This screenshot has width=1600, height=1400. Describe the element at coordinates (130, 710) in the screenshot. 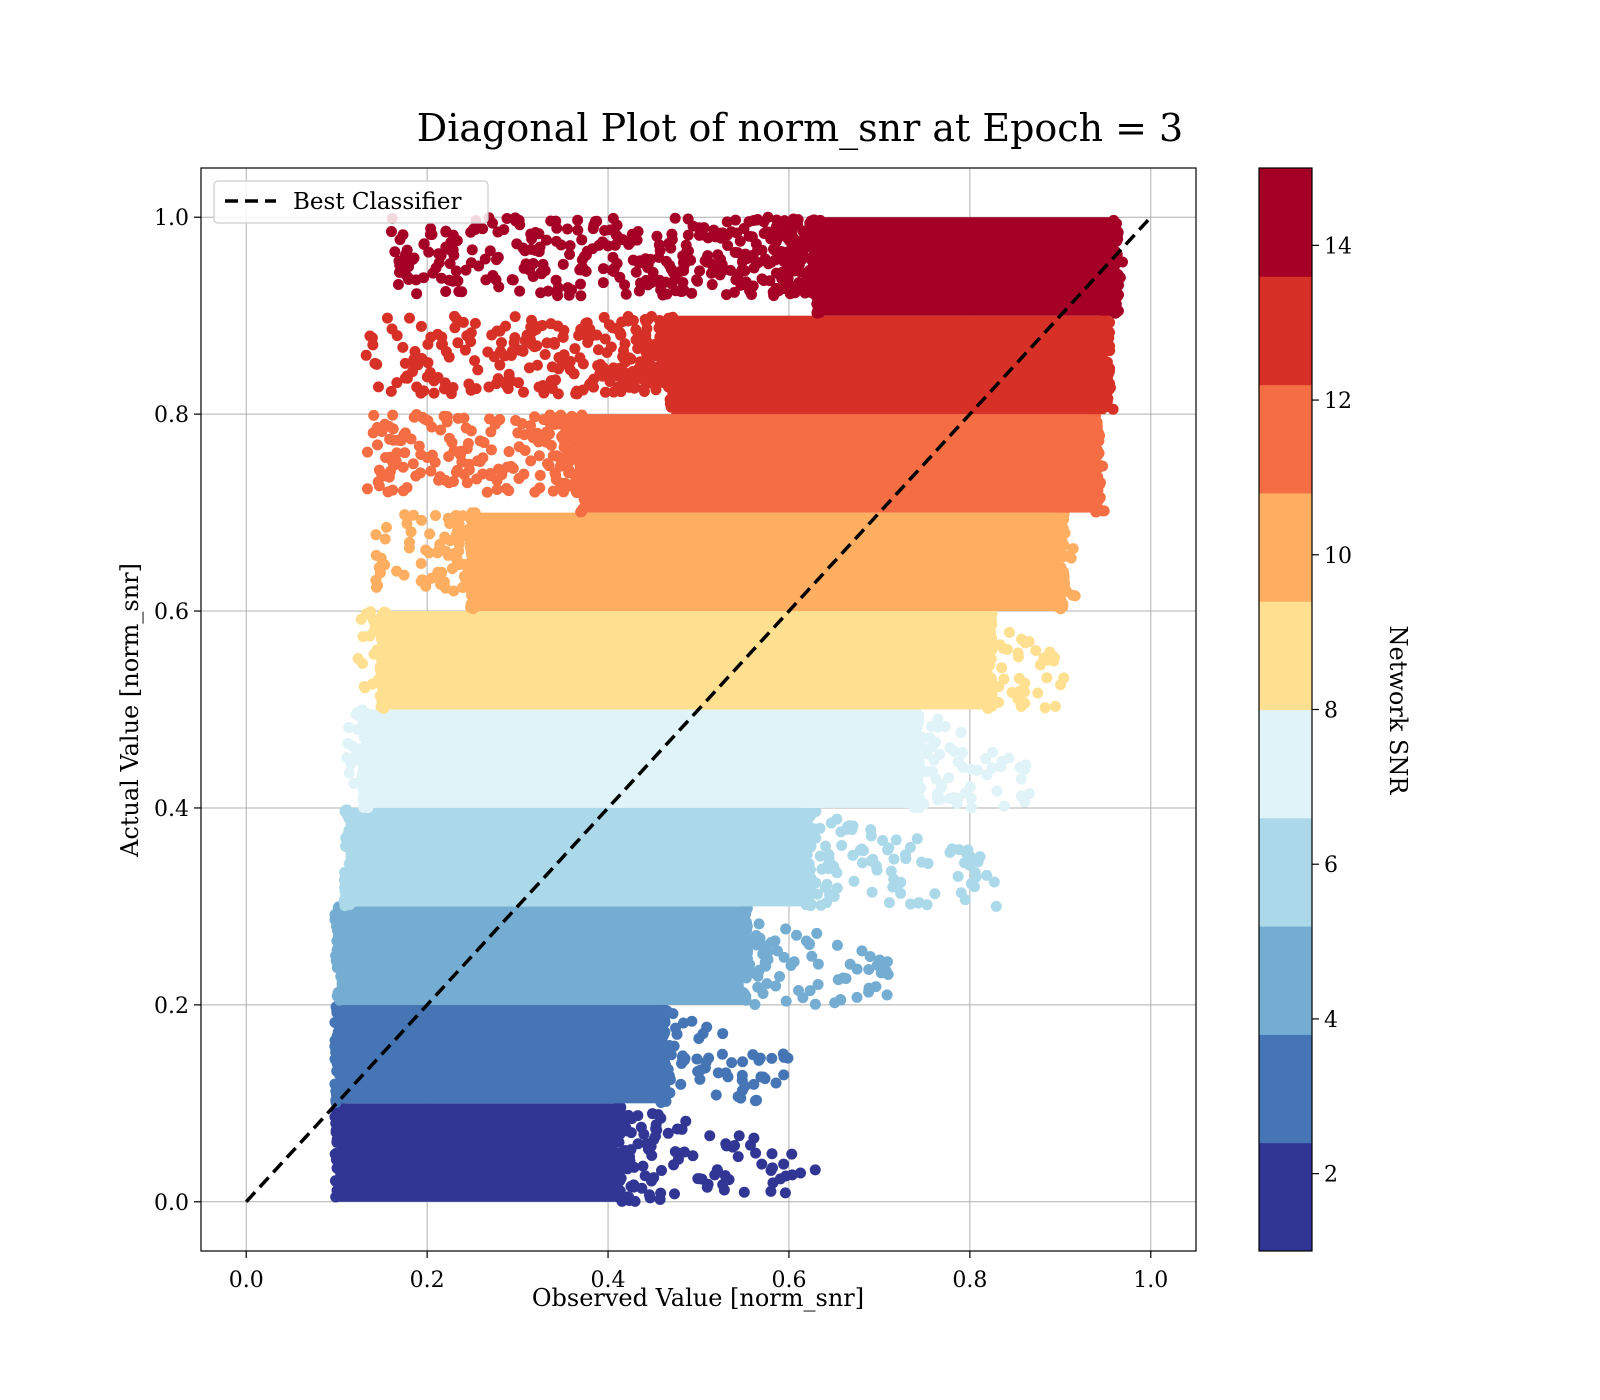

I see `y-axis-label: Actual Value [norm_snr]` at that location.